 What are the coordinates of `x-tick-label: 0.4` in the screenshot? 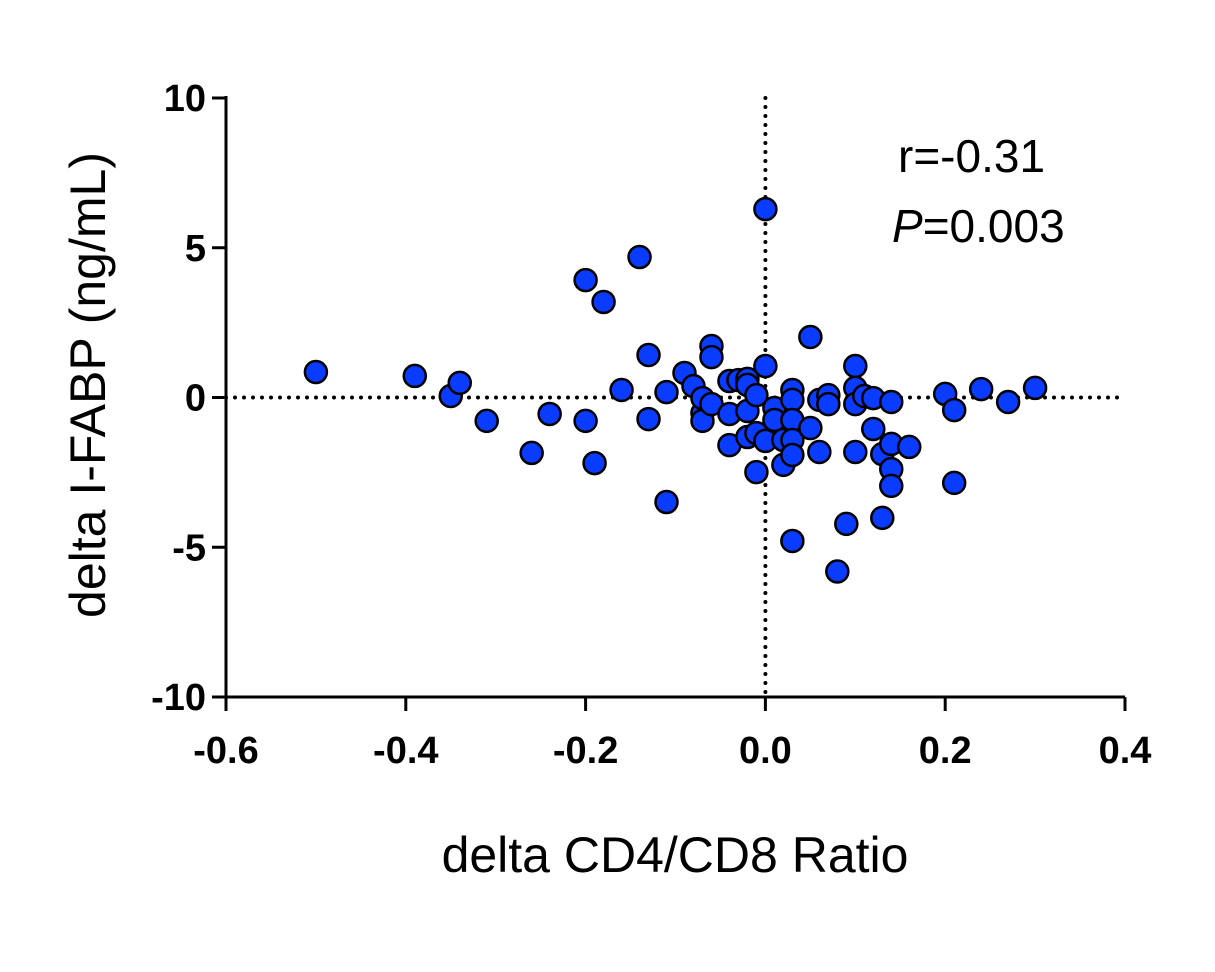 It's located at (1125, 751).